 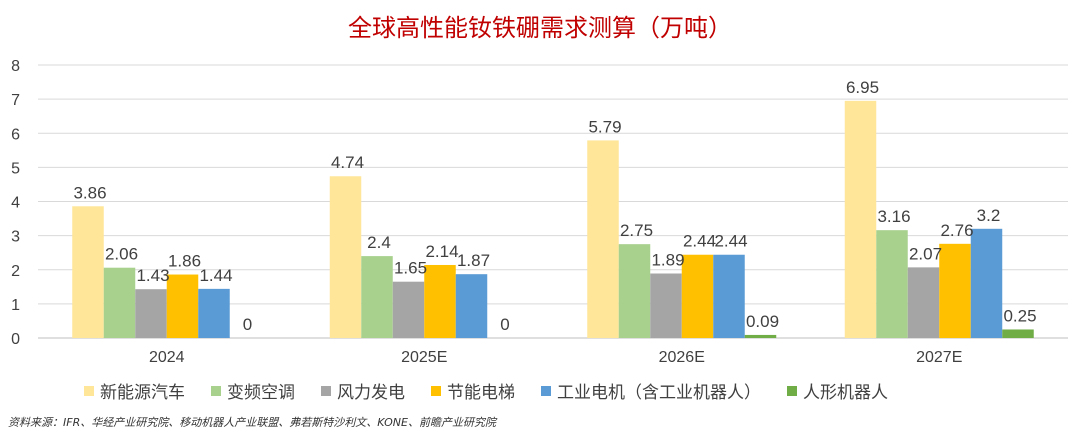 I want to click on y-tick-label: 4, so click(x=15, y=203).